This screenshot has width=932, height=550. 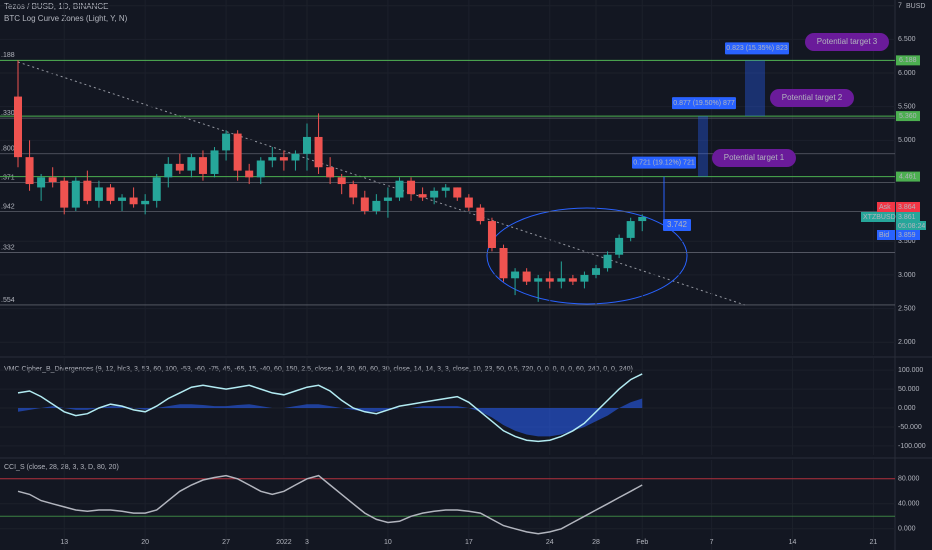 I want to click on level-label: 5.360, so click(x=908, y=116).